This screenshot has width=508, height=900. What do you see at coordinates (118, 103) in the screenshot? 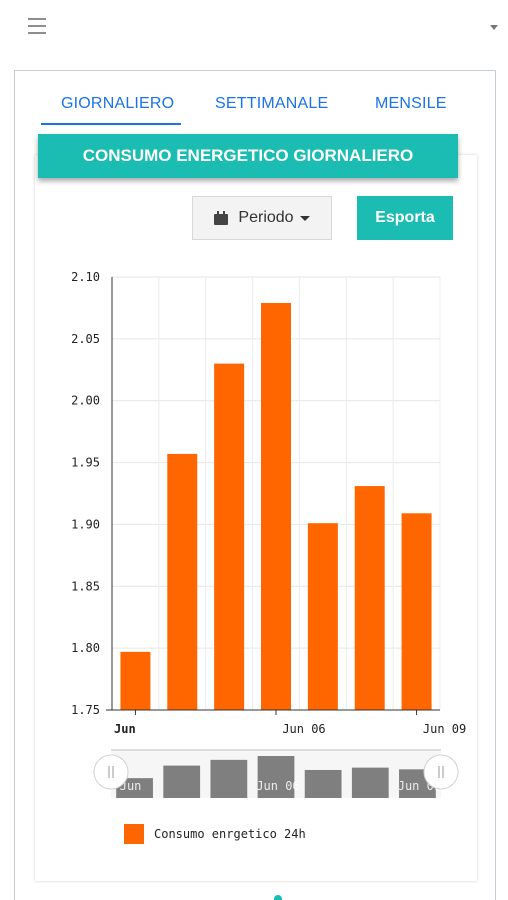
I see `tab-giornaliero: GIORNALIERO` at bounding box center [118, 103].